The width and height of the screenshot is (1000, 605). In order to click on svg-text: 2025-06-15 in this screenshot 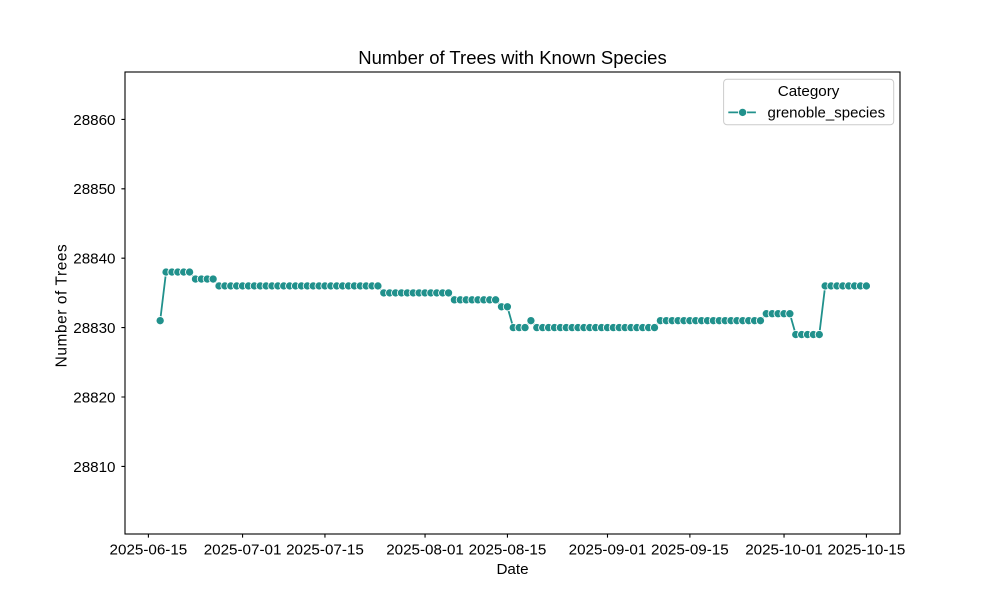, I will do `click(149, 550)`.